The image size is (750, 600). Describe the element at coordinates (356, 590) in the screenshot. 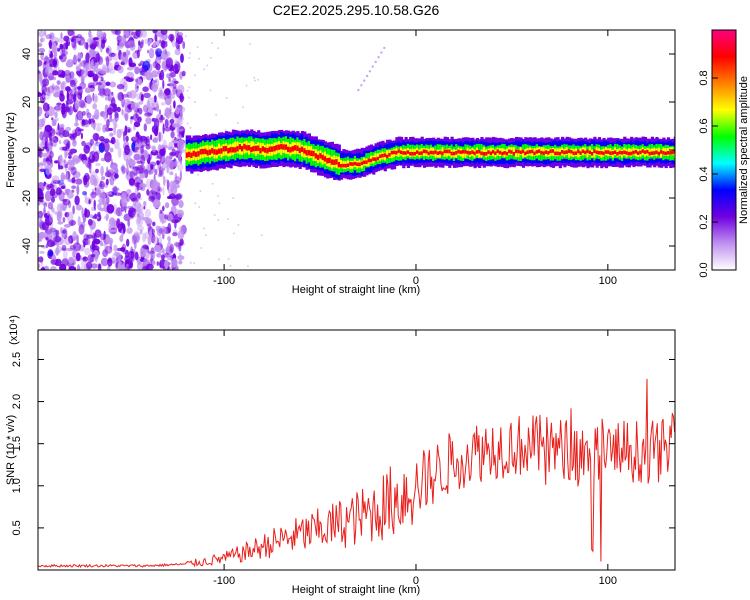

I see `snr-x-axis-label: Height of straight line (km)` at that location.